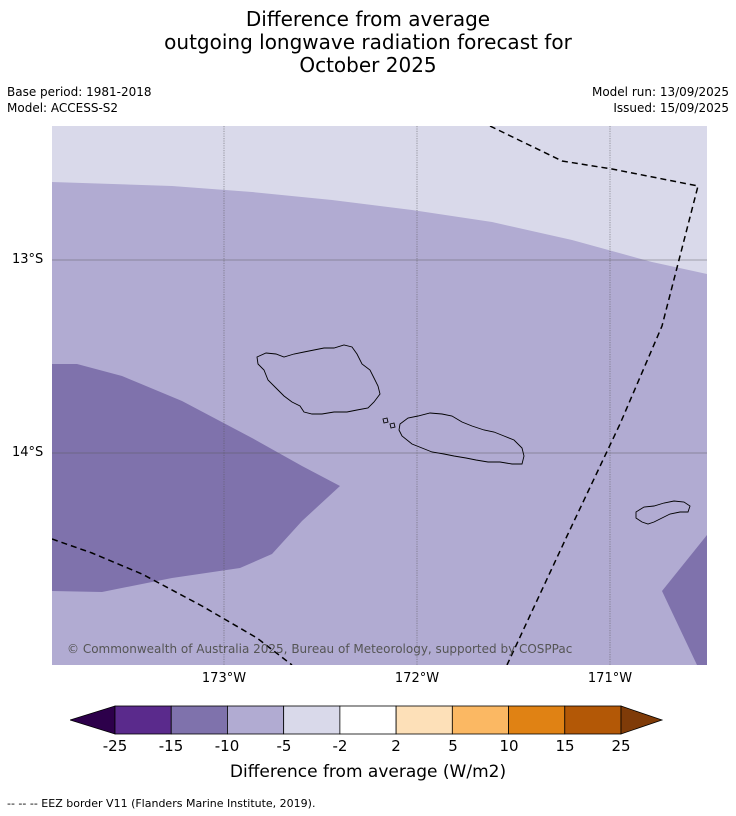  I want to click on meta-left: Base period: 1981-2018 Model: ACCESS-S2, so click(79, 100).